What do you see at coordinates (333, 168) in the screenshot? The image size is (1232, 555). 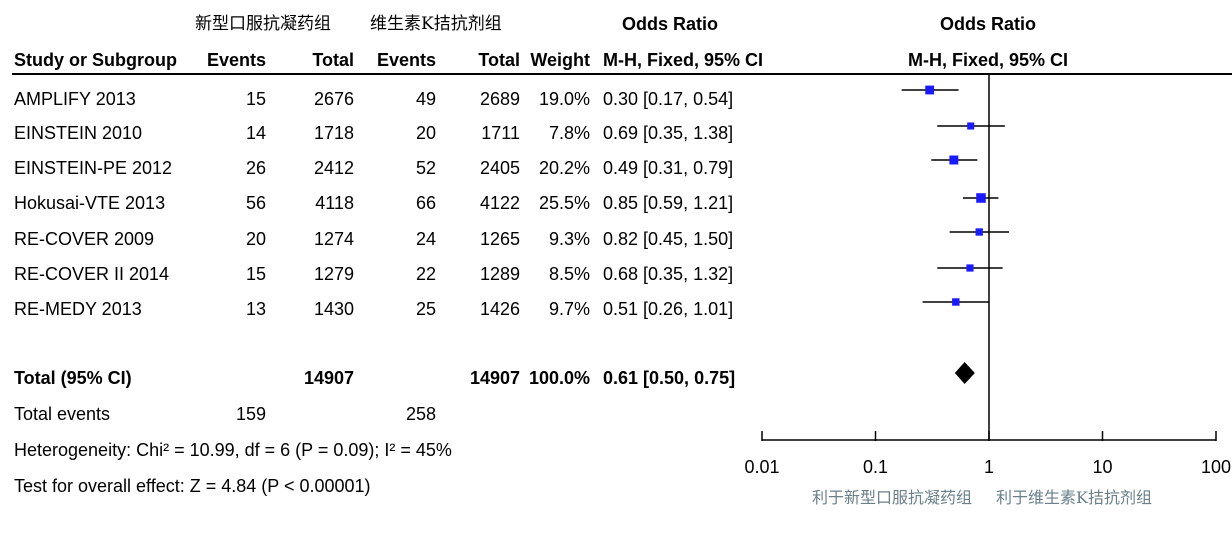 I see `total1-cell: 2412` at bounding box center [333, 168].